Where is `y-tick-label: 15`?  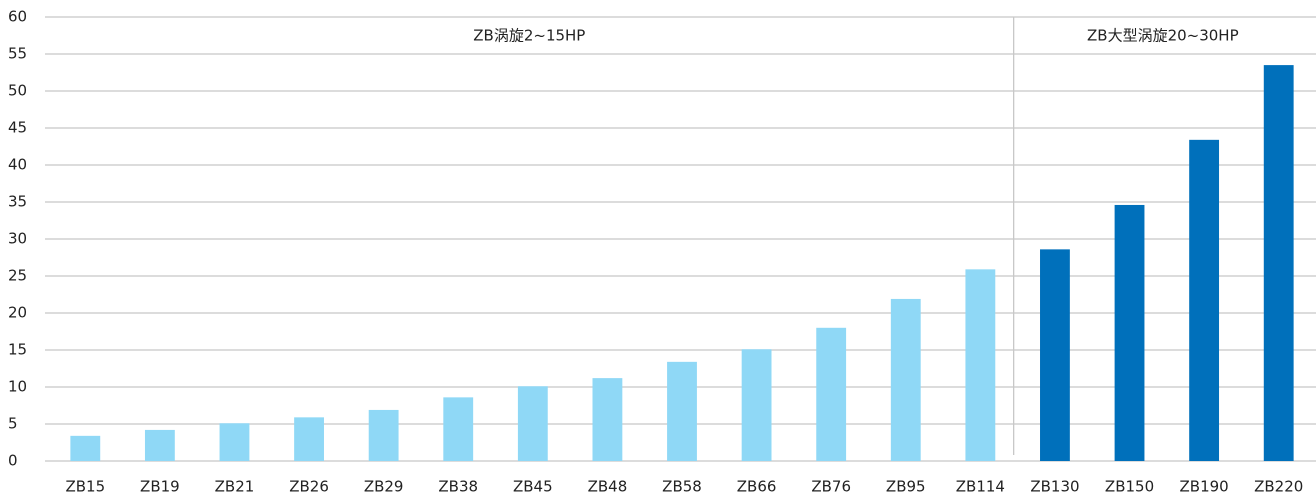 y-tick-label: 15 is located at coordinates (17, 350).